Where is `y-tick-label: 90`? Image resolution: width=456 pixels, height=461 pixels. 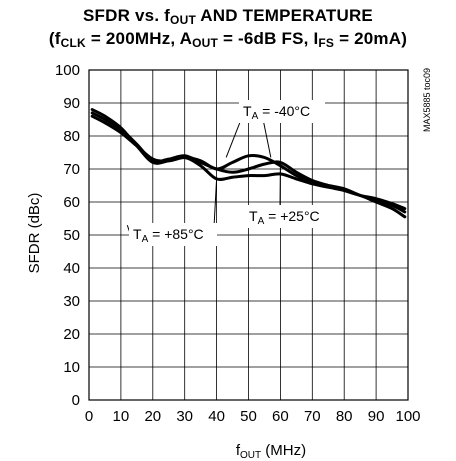 y-tick-label: 90 is located at coordinates (71, 103).